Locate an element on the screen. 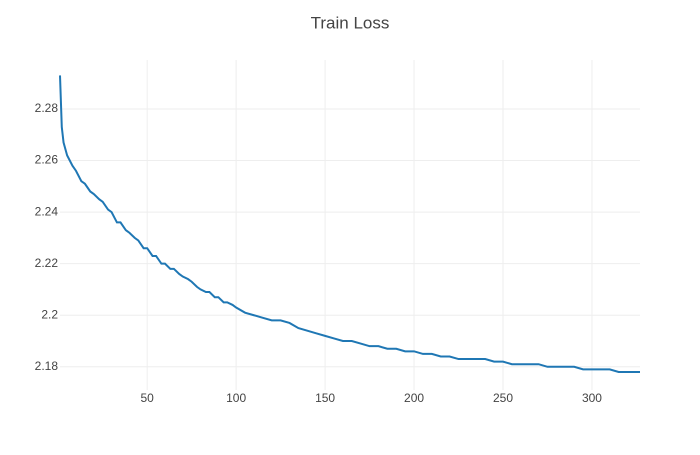  chart-title: Train Loss is located at coordinates (350, 22).